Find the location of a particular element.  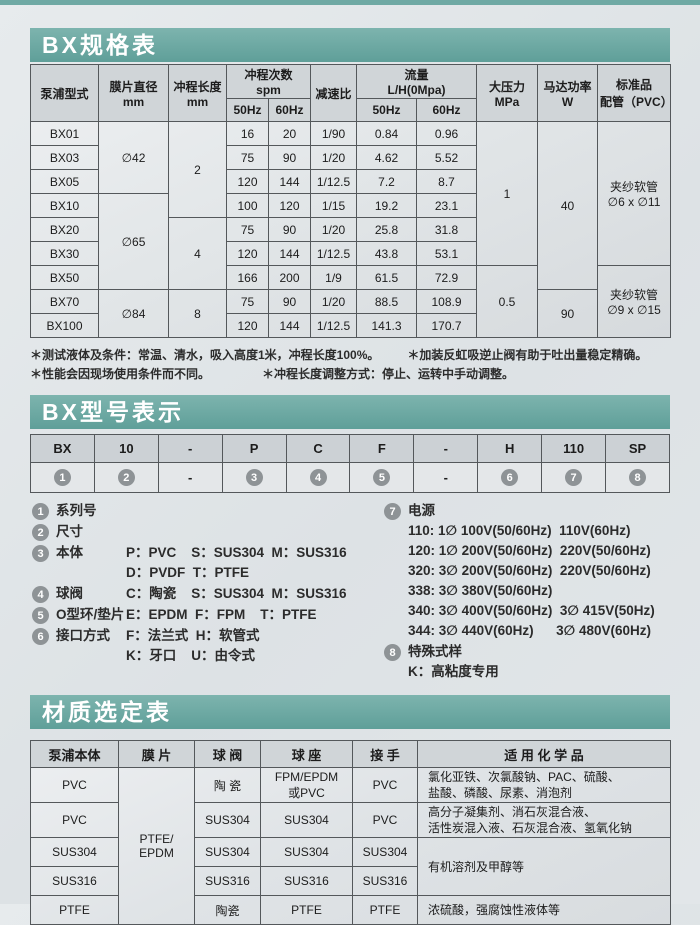

top-accent-strip is located at coordinates (350, 2).